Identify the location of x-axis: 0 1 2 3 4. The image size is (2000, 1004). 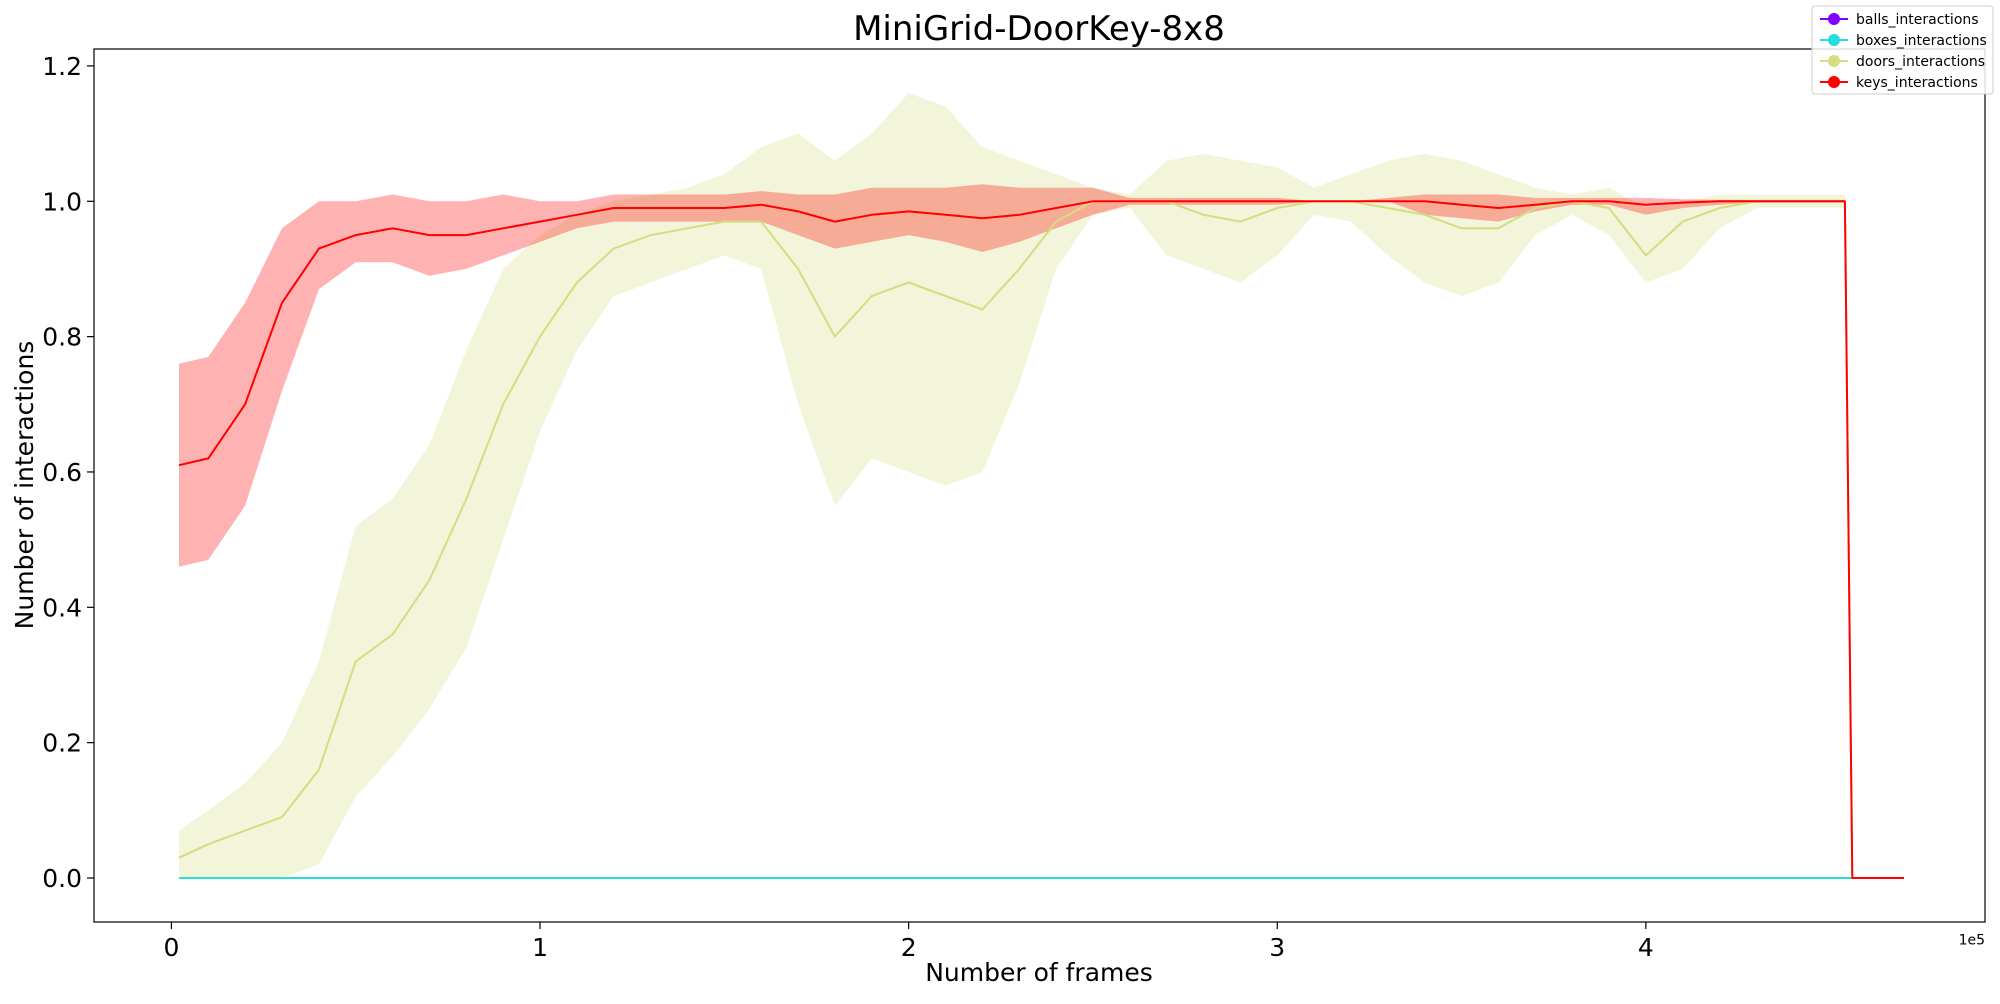
(908, 942).